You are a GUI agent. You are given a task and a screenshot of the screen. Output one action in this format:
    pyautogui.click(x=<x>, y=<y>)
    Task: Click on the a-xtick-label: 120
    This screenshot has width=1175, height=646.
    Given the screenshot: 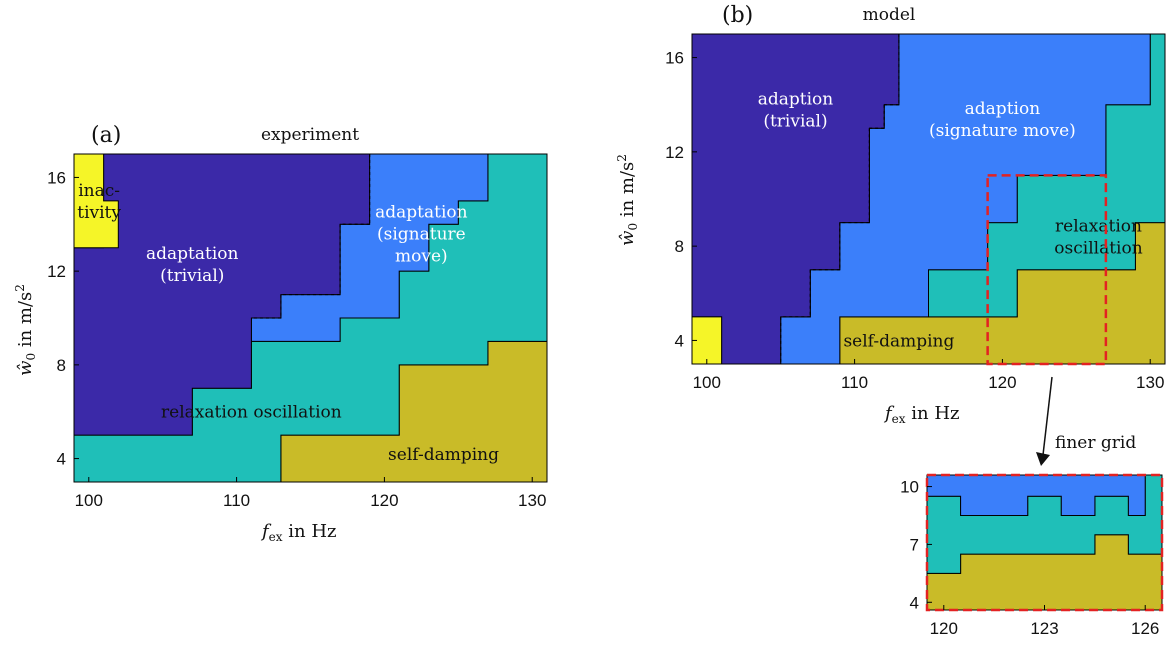 What is the action you would take?
    pyautogui.click(x=384, y=500)
    